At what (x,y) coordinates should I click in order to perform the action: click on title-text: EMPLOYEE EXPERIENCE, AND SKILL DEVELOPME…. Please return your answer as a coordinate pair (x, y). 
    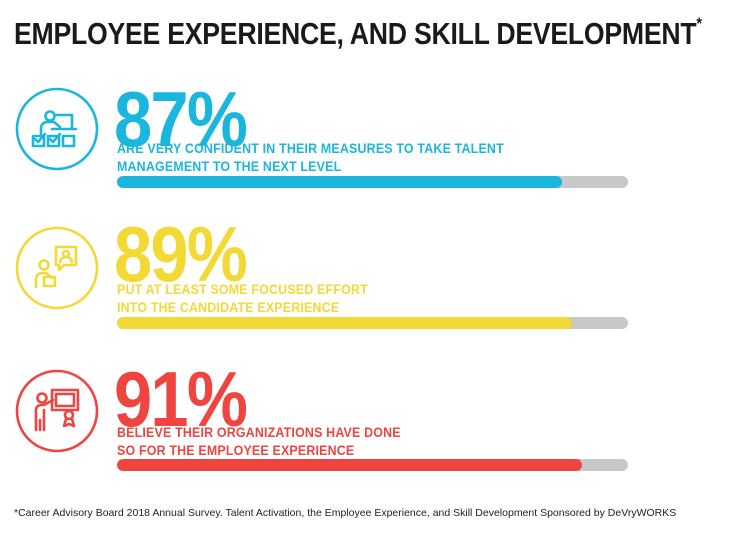
    Looking at the image, I should click on (355, 33).